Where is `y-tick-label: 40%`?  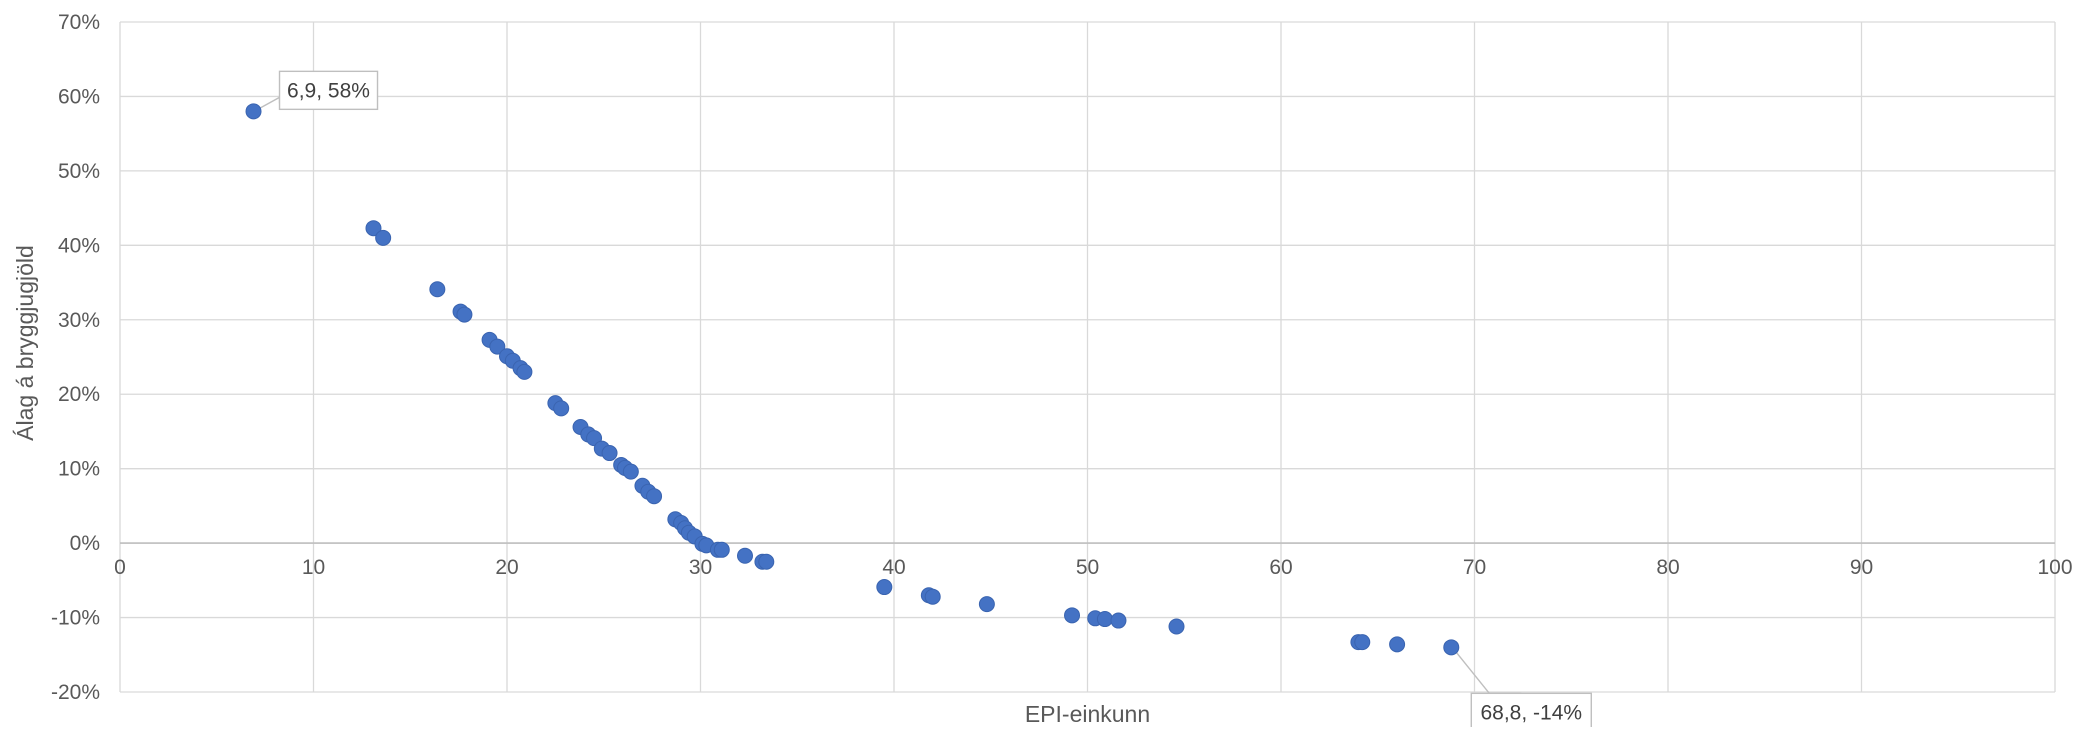
y-tick-label: 40% is located at coordinates (79, 245).